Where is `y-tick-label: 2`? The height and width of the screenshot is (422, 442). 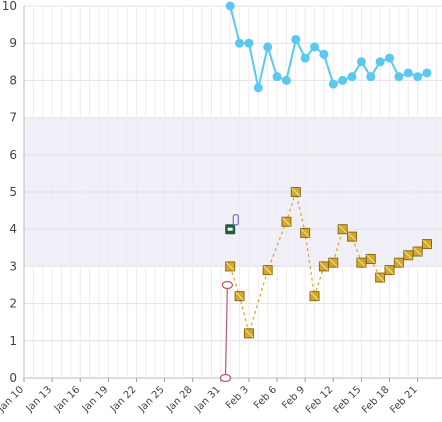 y-tick-label: 2 is located at coordinates (13, 304).